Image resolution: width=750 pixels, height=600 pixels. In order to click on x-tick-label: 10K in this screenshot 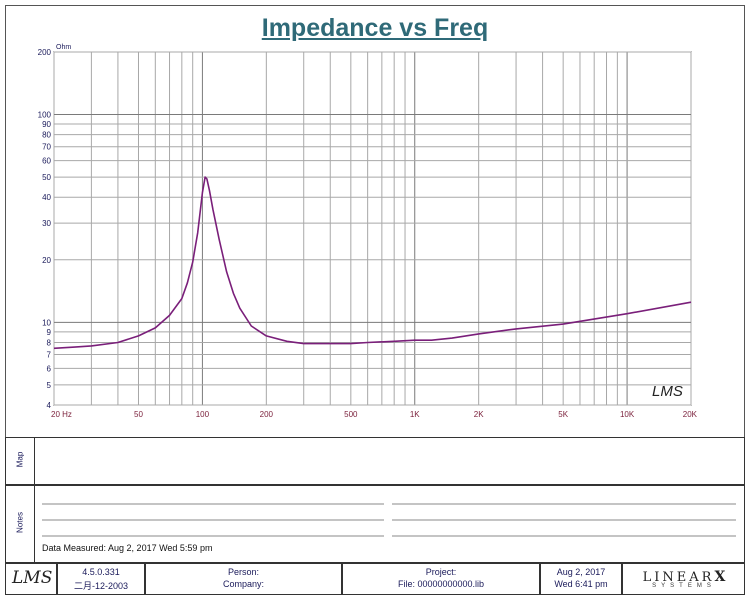, I will do `click(627, 414)`.